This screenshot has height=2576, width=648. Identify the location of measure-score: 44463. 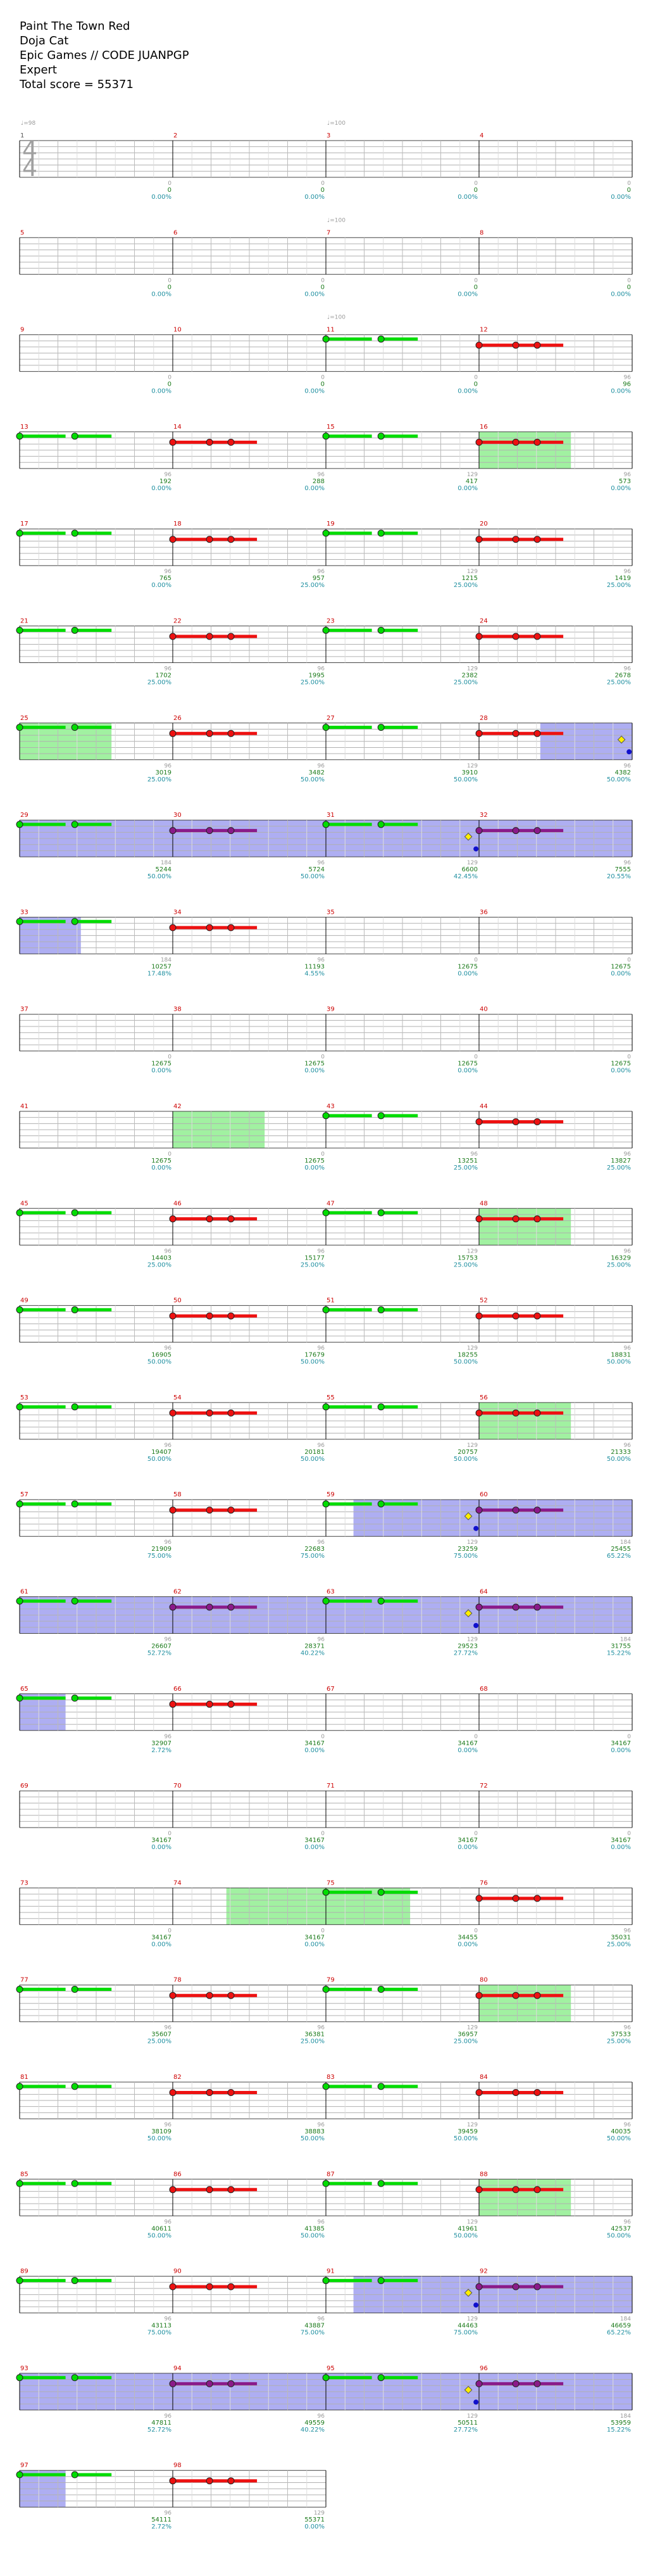
(468, 2326).